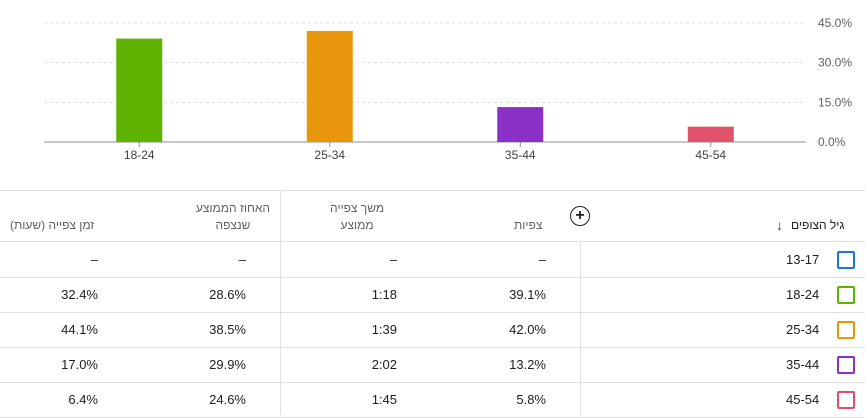 The width and height of the screenshot is (865, 418). What do you see at coordinates (832, 142) in the screenshot?
I see `y-tick-label: 0.0%` at bounding box center [832, 142].